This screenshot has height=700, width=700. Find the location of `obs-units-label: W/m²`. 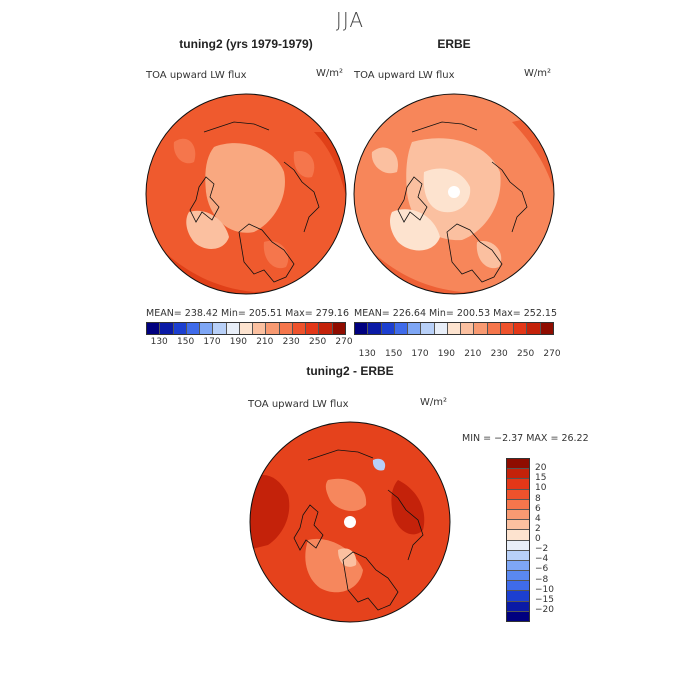

obs-units-label: W/m² is located at coordinates (538, 73).